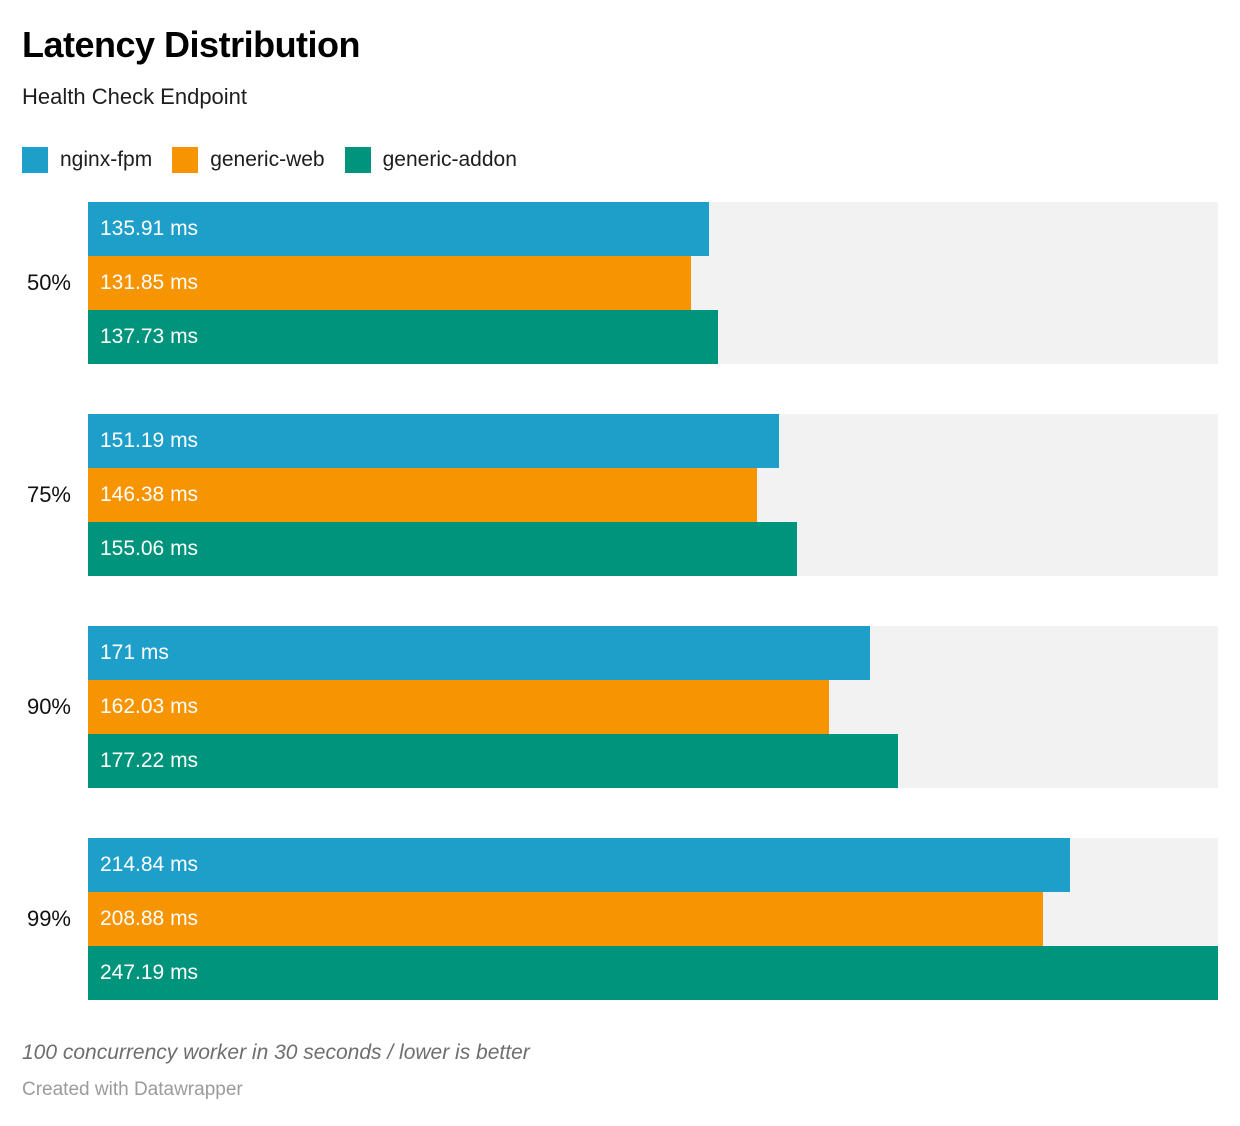  What do you see at coordinates (135, 96) in the screenshot?
I see `chart-subtitle: Health Check Endpoint` at bounding box center [135, 96].